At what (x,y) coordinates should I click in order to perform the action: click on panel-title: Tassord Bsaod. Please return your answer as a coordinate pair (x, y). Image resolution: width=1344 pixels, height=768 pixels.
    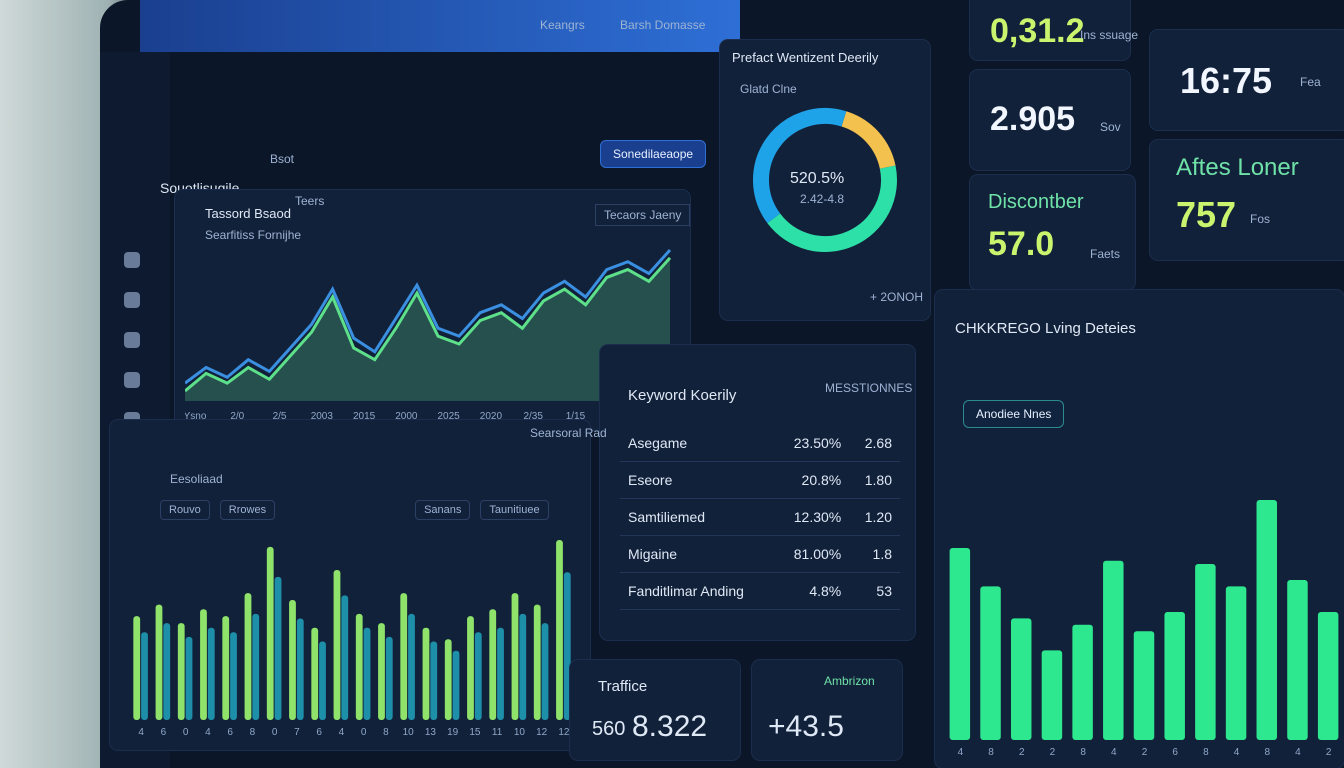
    Looking at the image, I should click on (248, 213).